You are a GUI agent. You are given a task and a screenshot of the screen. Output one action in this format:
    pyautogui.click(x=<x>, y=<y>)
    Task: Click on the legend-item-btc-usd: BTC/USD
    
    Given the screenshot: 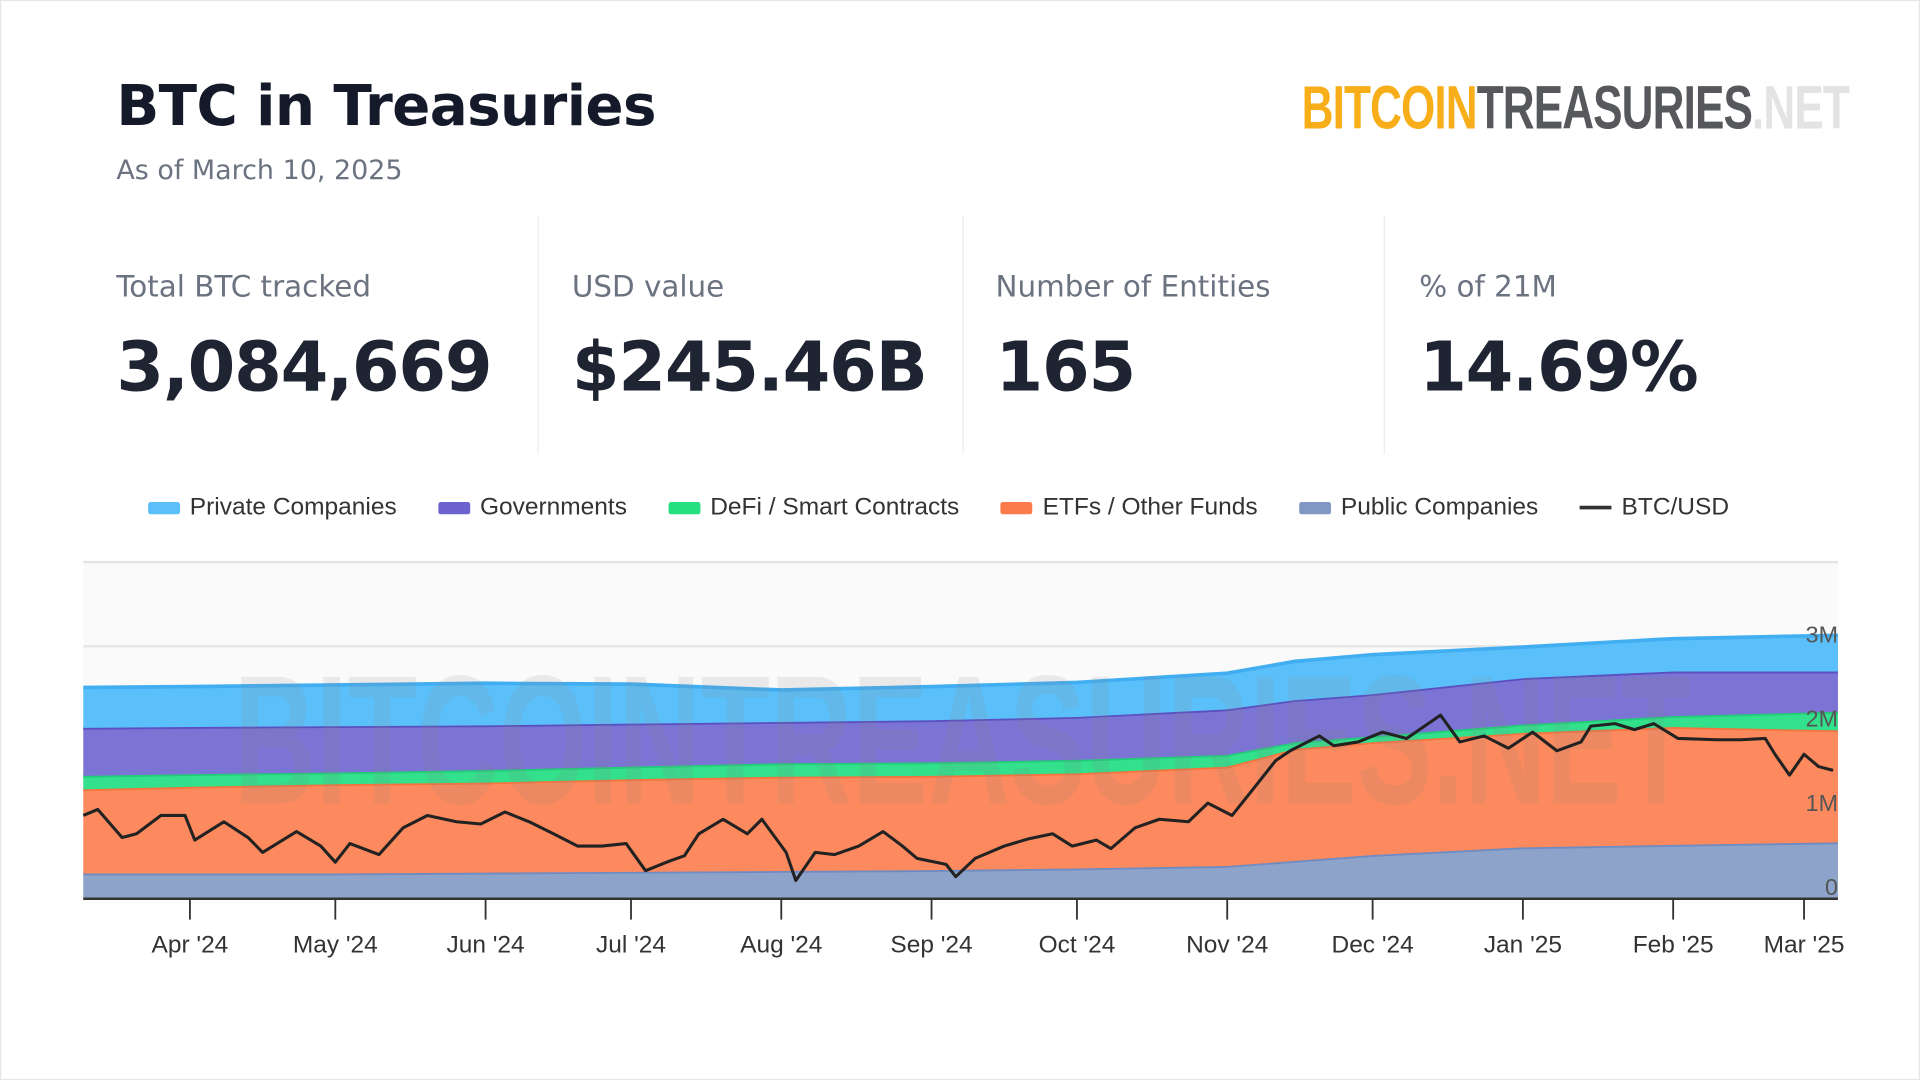 What is the action you would take?
    pyautogui.click(x=1654, y=507)
    